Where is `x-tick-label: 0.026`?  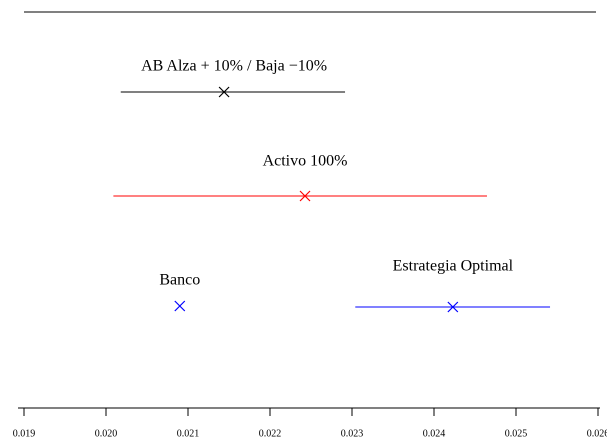
x-tick-label: 0.026 is located at coordinates (597, 433).